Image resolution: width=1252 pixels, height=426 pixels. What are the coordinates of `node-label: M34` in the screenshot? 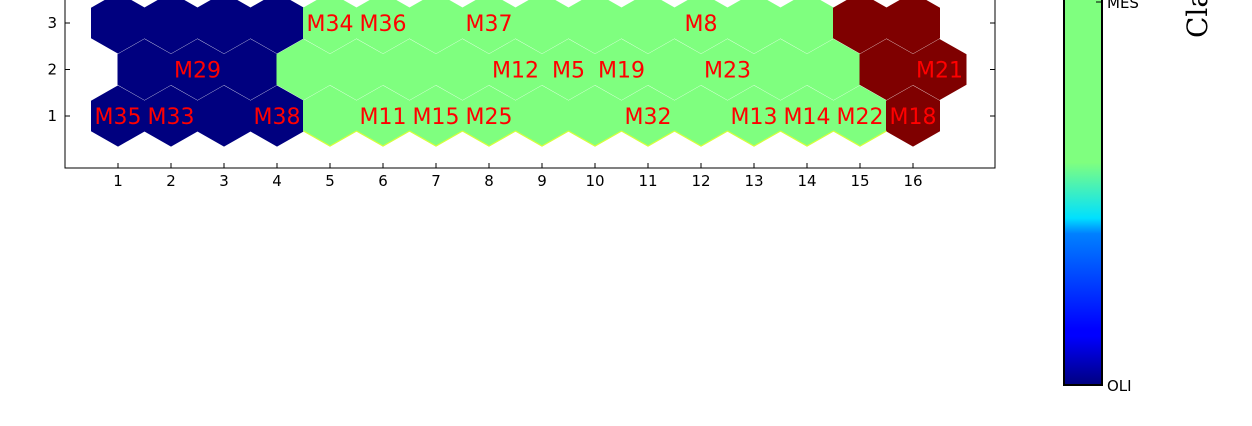 It's located at (330, 24).